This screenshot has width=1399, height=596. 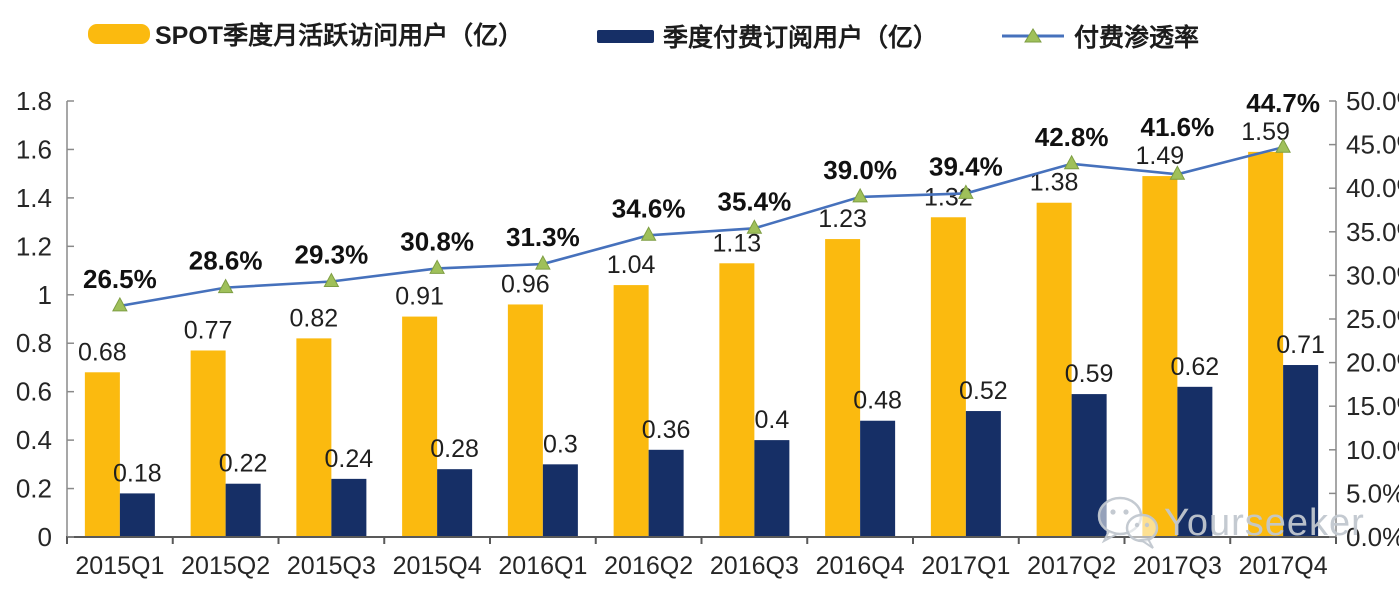 I want to click on label-mau-value: 0.91, so click(x=419, y=297).